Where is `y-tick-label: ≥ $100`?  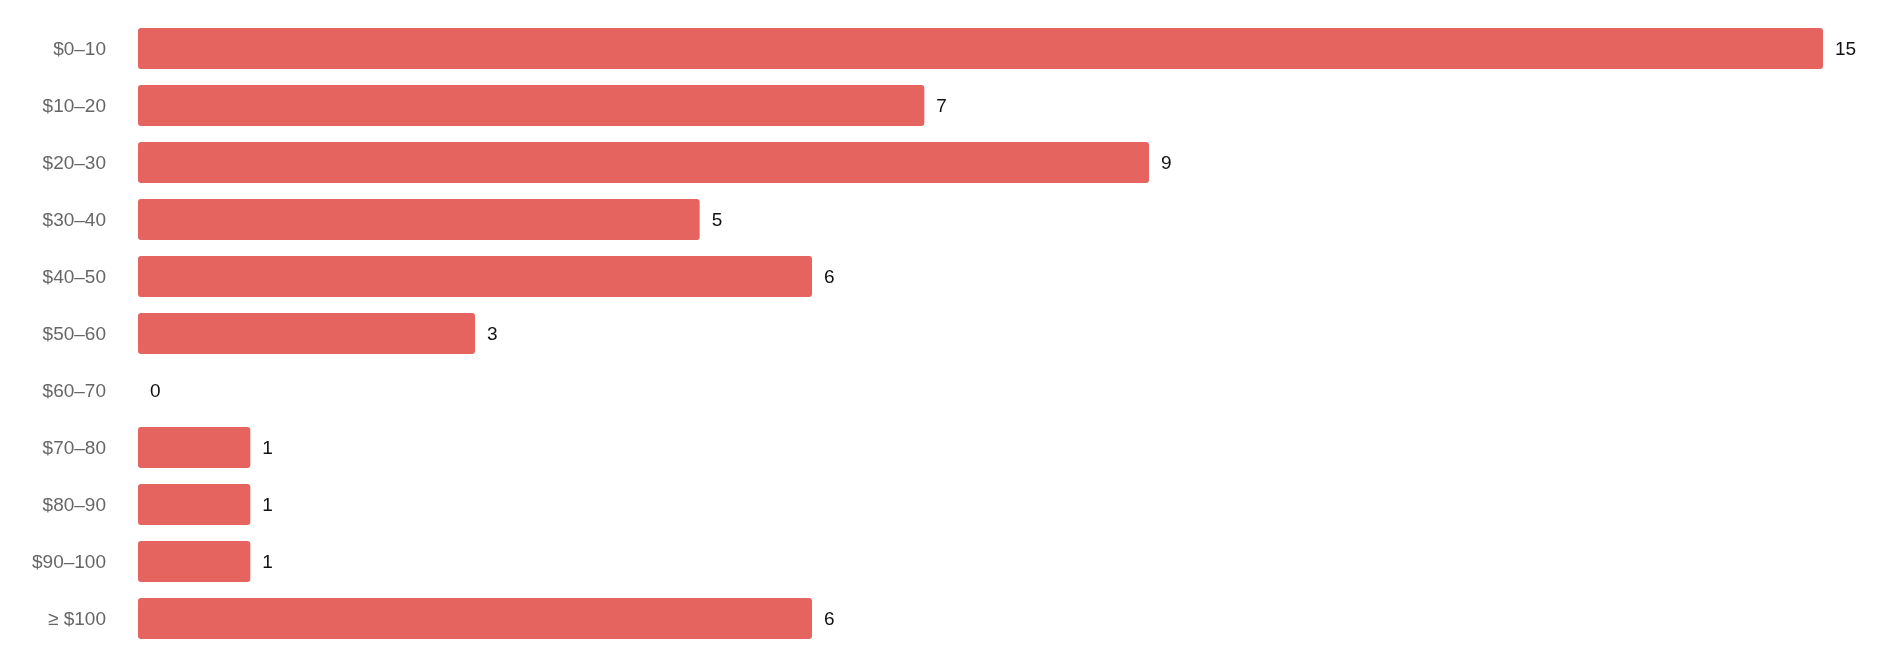
y-tick-label: ≥ $100 is located at coordinates (77, 618).